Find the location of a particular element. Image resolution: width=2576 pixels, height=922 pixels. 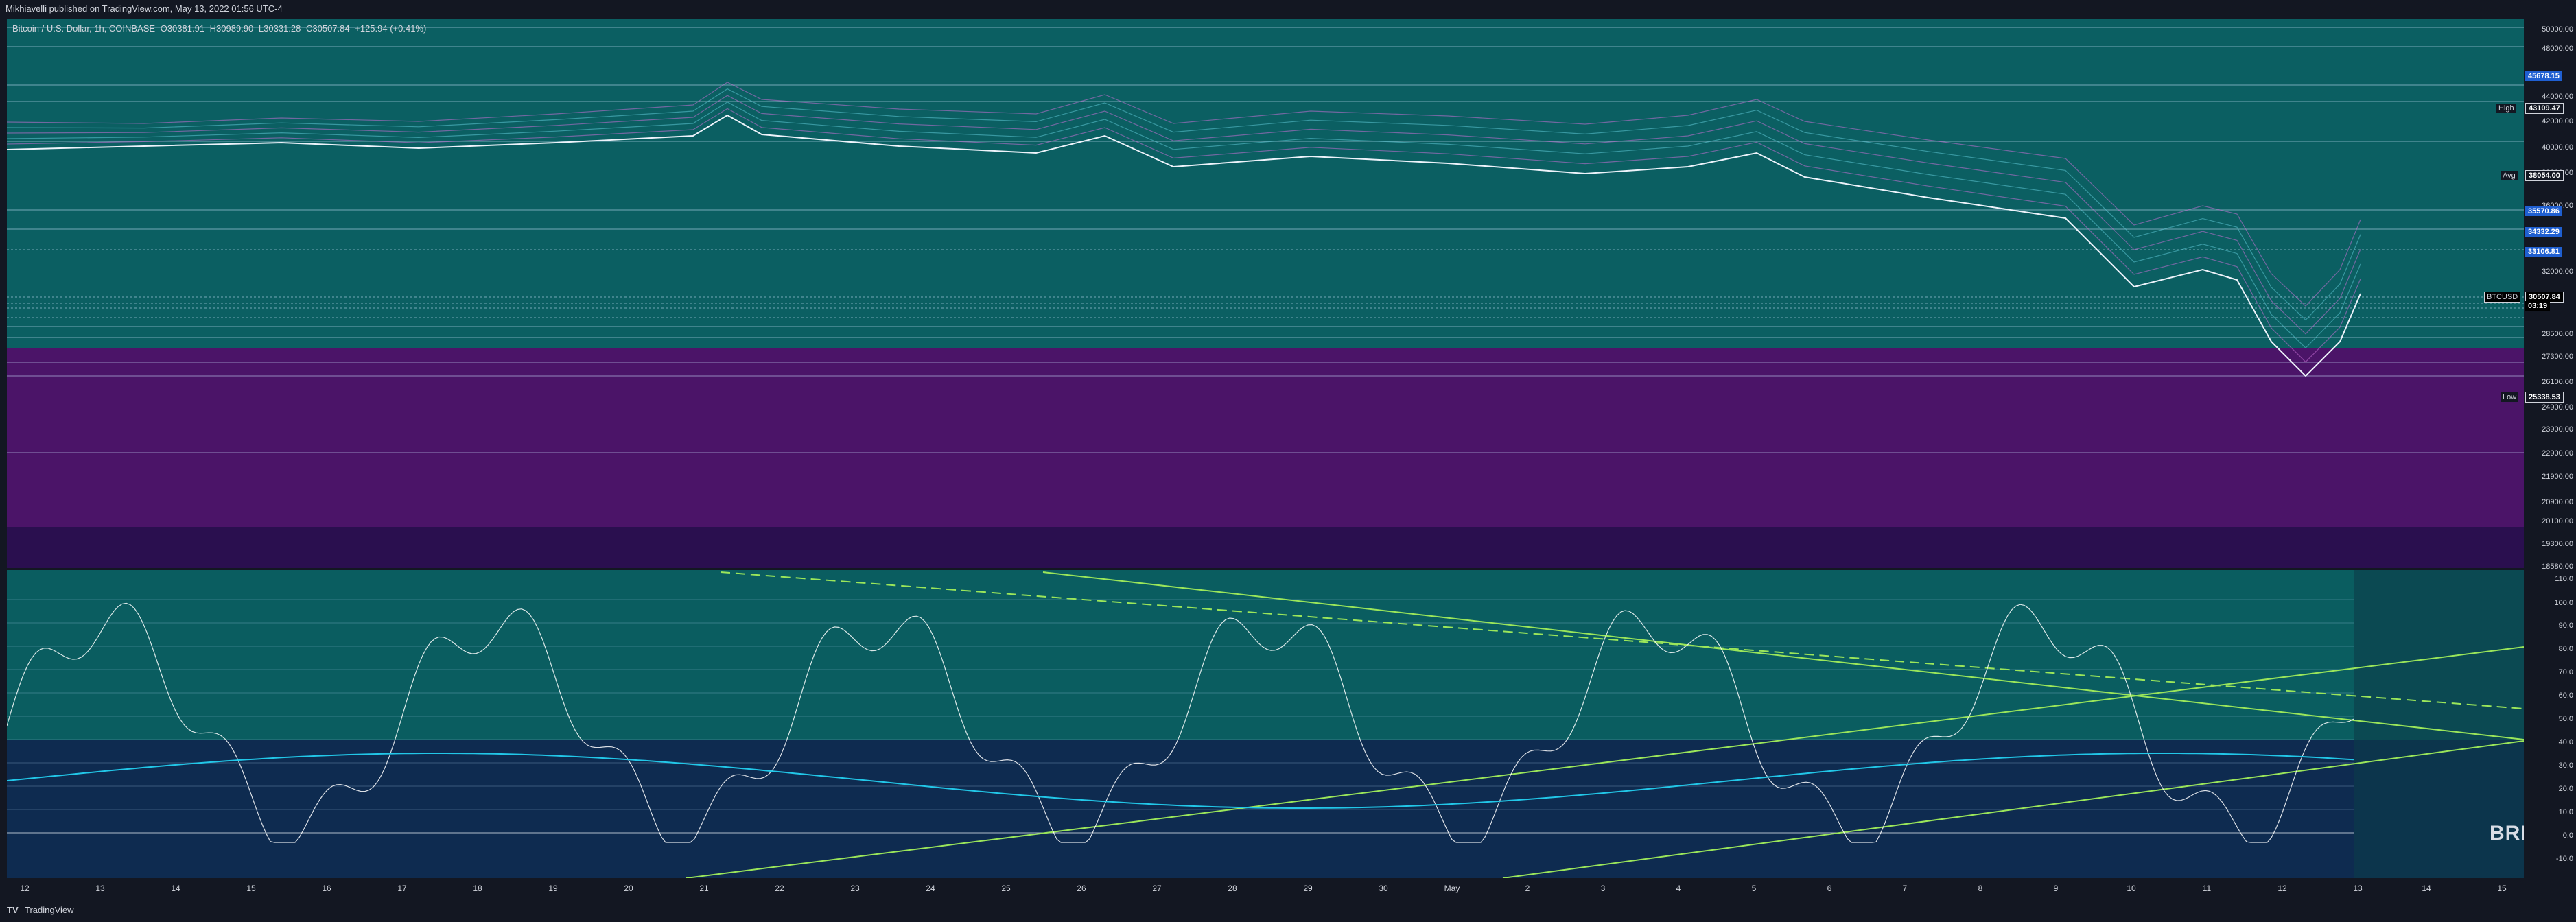

ohlc-open: O30381.91 is located at coordinates (182, 28).